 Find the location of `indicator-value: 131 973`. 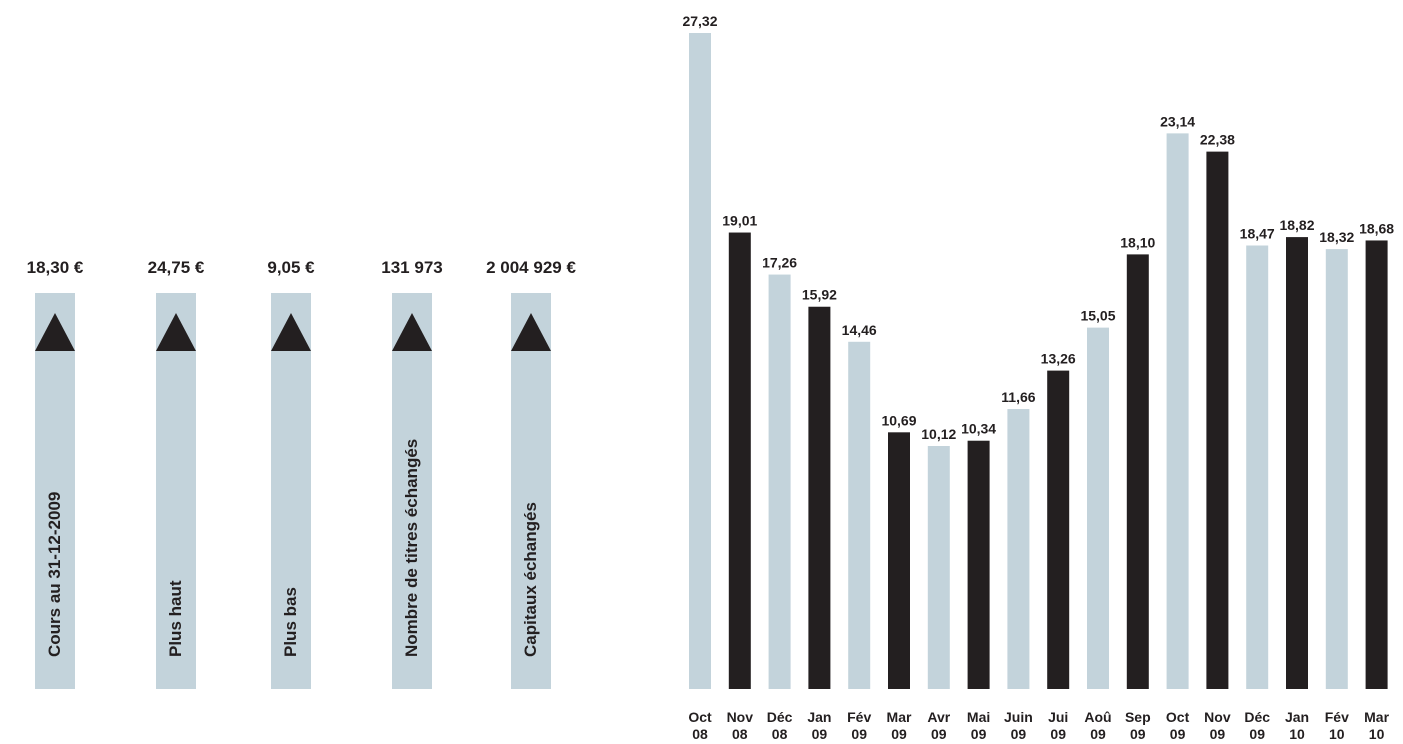

indicator-value: 131 973 is located at coordinates (412, 267).